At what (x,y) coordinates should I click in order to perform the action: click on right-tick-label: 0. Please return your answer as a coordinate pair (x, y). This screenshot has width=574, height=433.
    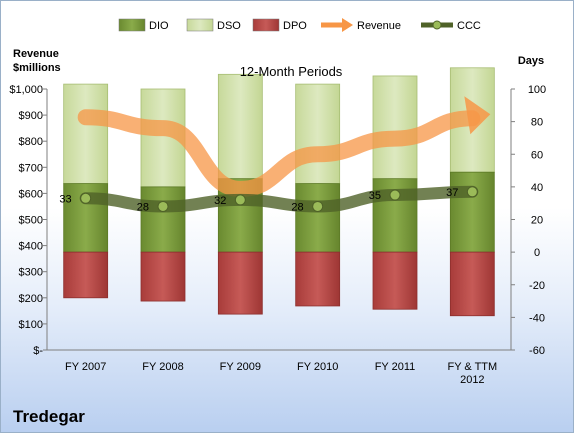
    Looking at the image, I should click on (537, 253).